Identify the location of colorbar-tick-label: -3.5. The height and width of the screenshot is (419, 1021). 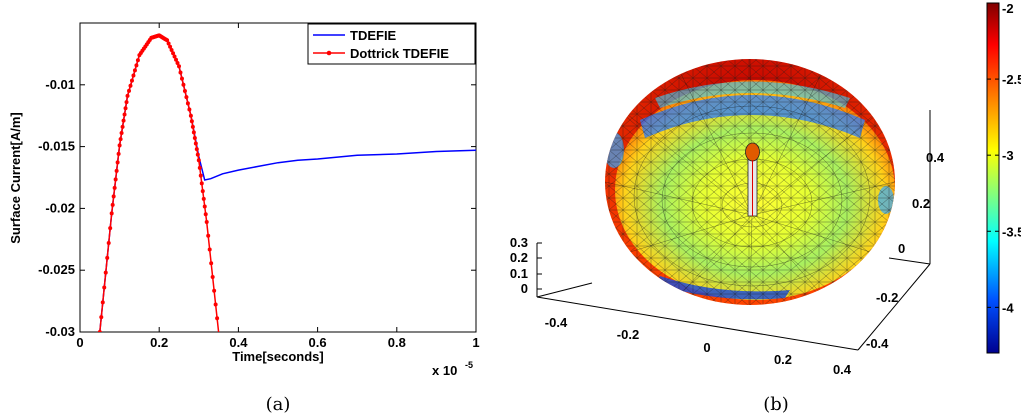
(1011, 231).